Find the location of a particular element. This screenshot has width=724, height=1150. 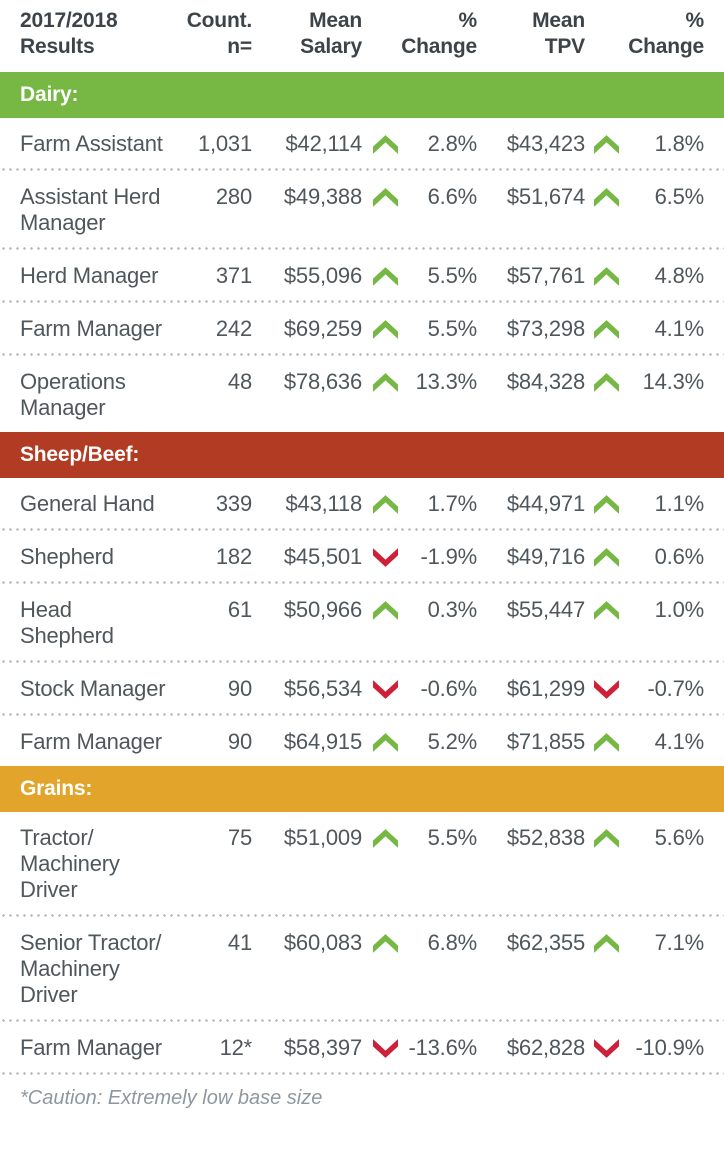

role-cell: General Hand is located at coordinates (87, 503).